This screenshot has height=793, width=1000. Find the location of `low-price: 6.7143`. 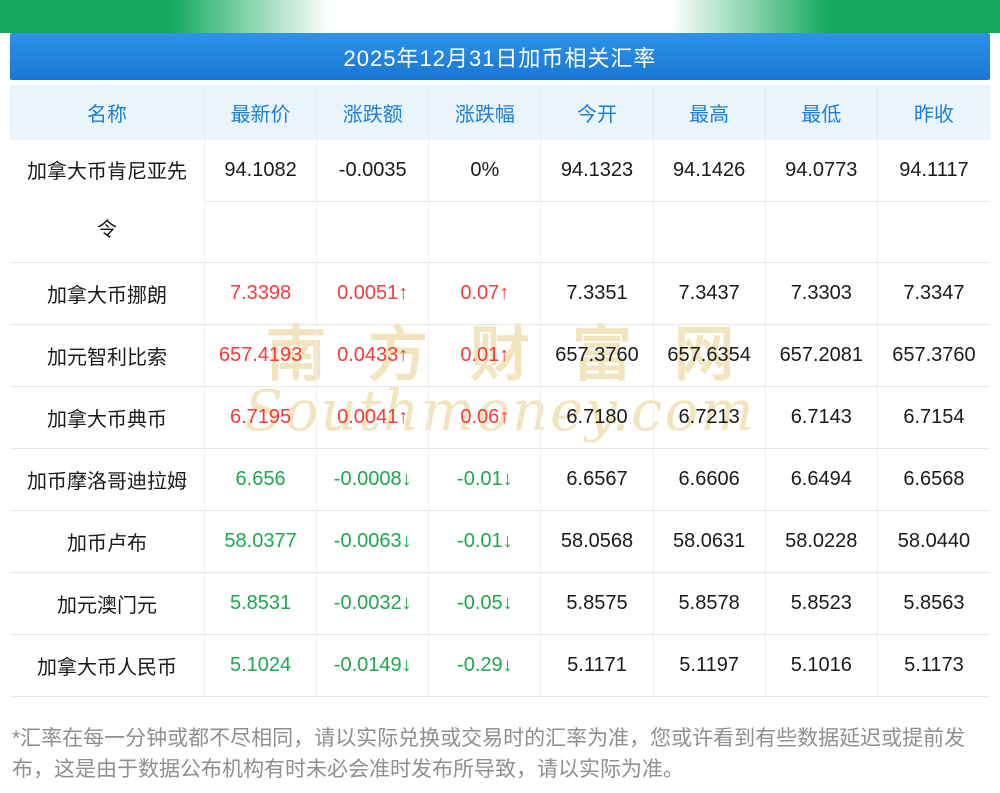

low-price: 6.7143 is located at coordinates (822, 417).